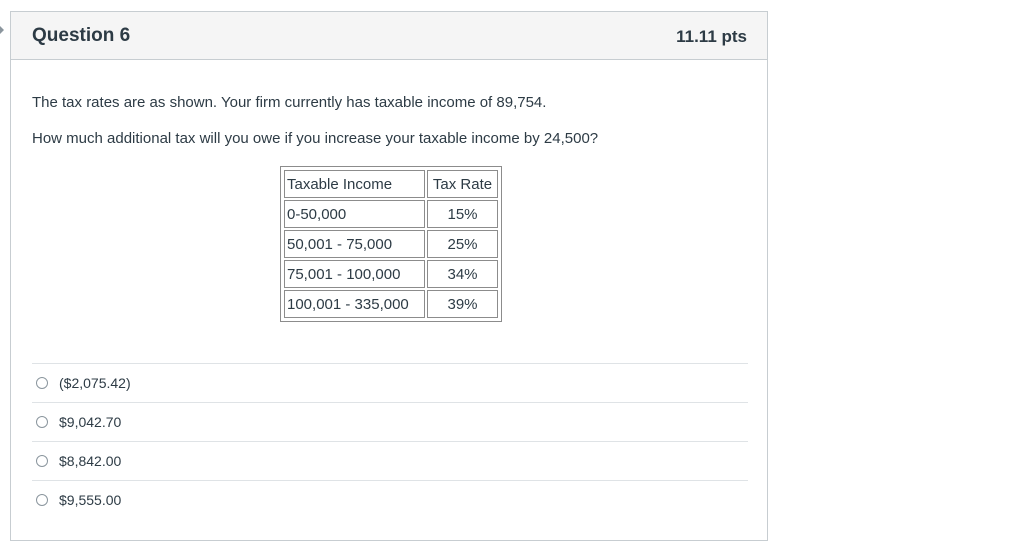  I want to click on collapse-arrow-icon, so click(2, 30).